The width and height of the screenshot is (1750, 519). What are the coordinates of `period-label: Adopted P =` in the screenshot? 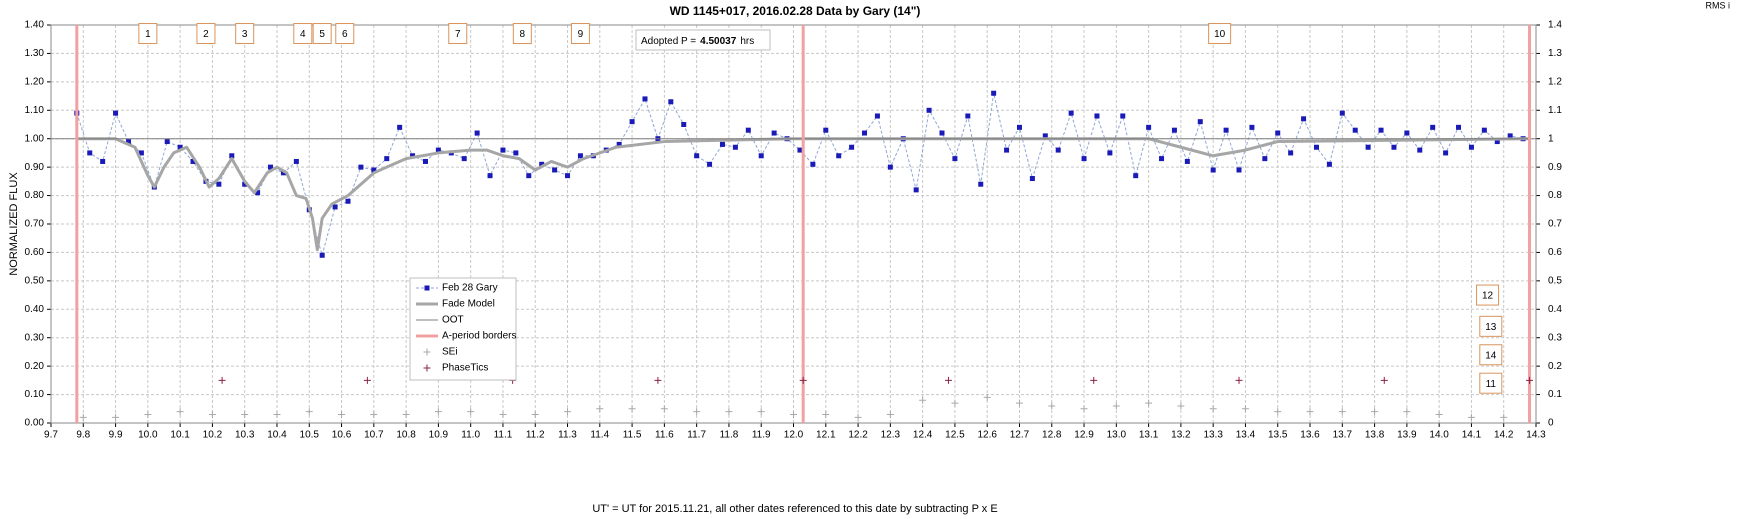 It's located at (668, 41).